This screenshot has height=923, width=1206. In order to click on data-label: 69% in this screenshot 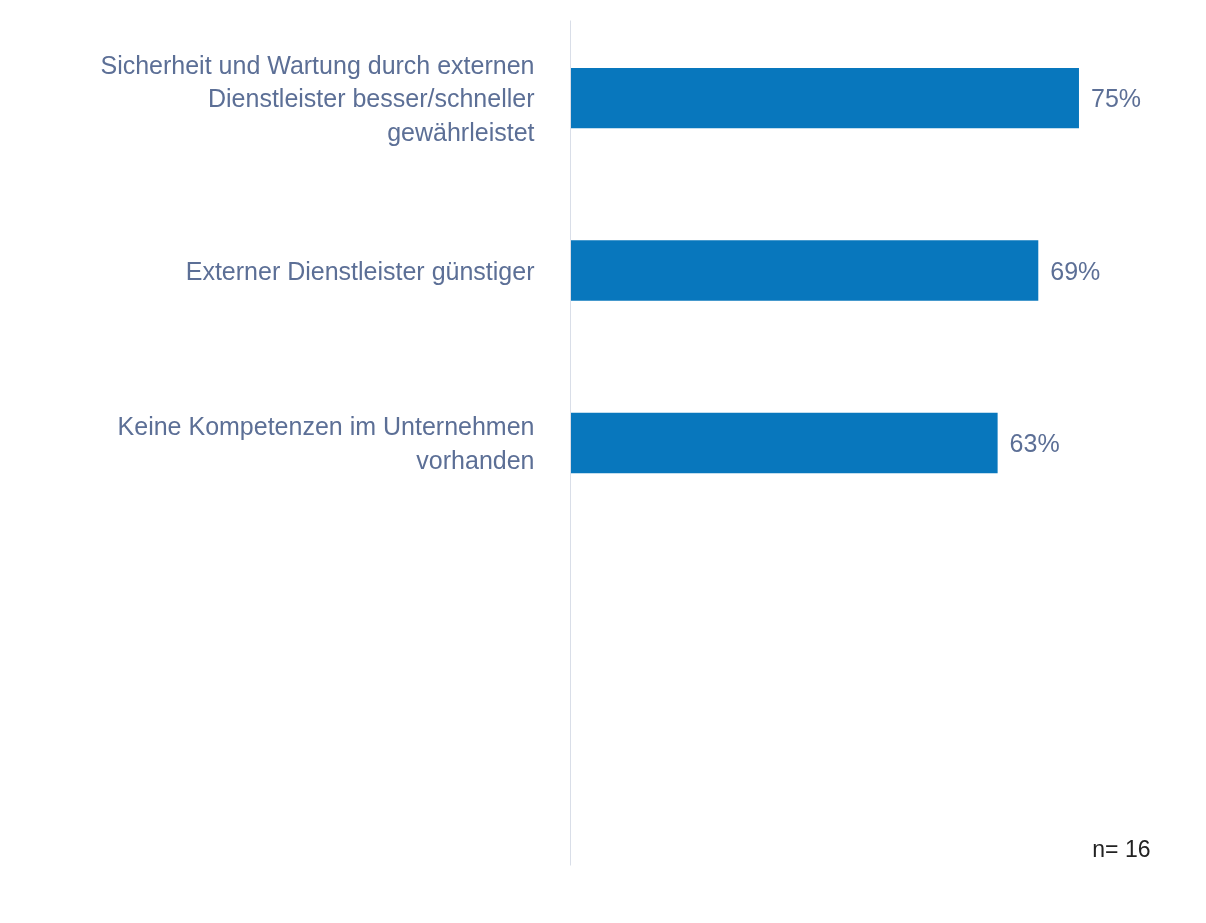, I will do `click(1075, 270)`.